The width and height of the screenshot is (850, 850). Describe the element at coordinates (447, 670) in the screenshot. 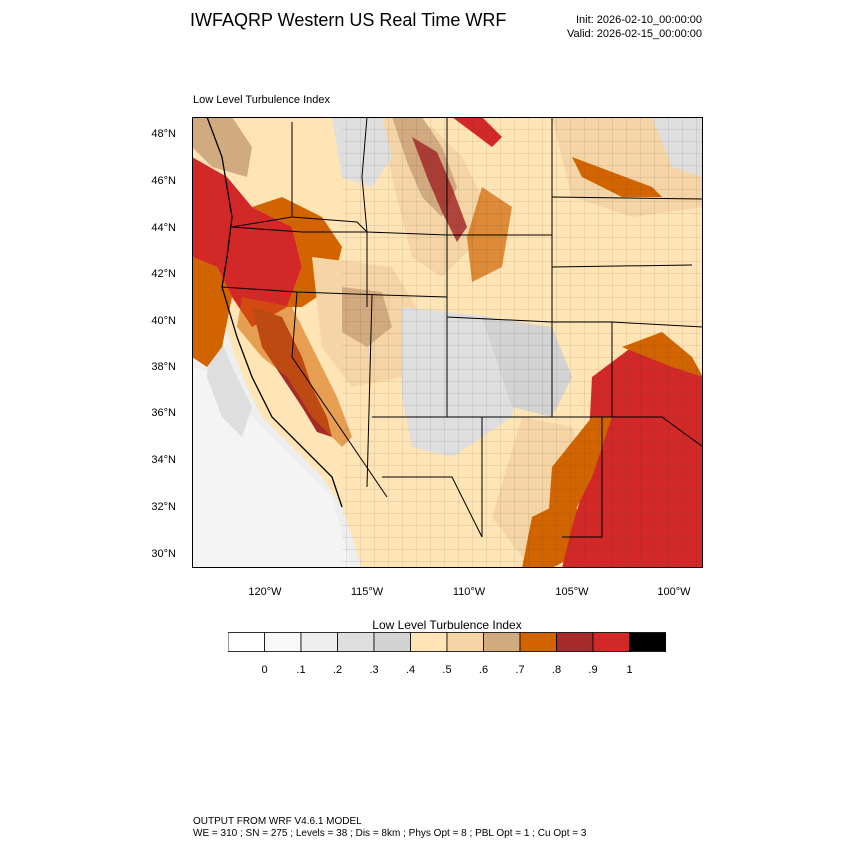

I see `colorbar-label: .5` at that location.